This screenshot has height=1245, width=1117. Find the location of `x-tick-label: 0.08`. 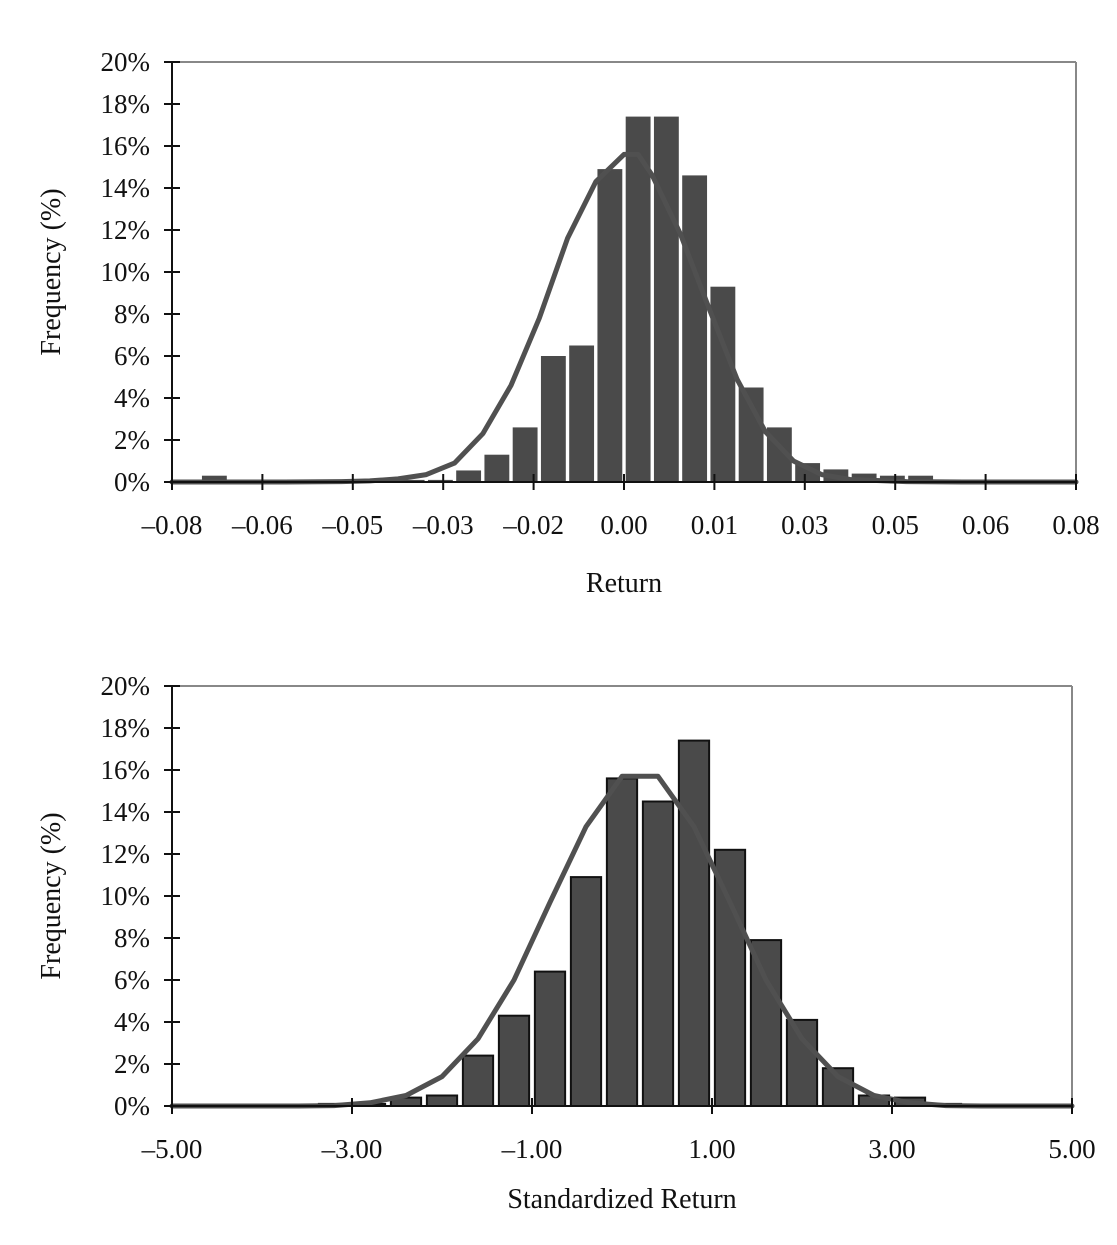

x-tick-label: 0.08 is located at coordinates (1075, 525).